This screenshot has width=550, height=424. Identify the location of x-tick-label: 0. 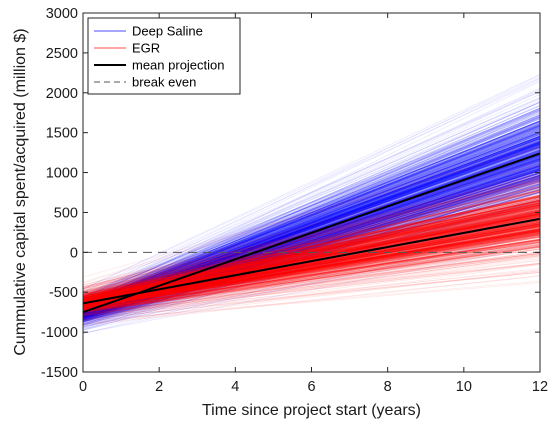
(83, 387).